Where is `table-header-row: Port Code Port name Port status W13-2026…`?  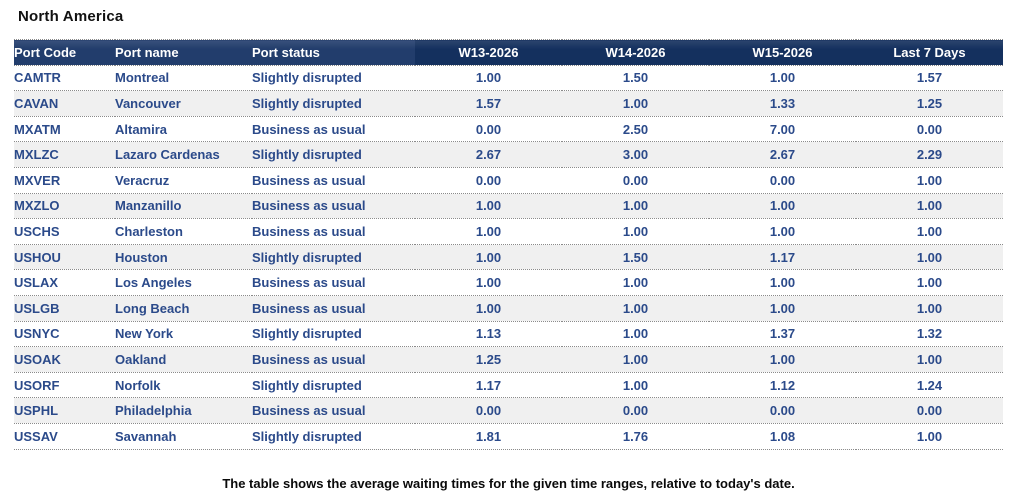 table-header-row: Port Code Port name Port status W13-2026… is located at coordinates (508, 52).